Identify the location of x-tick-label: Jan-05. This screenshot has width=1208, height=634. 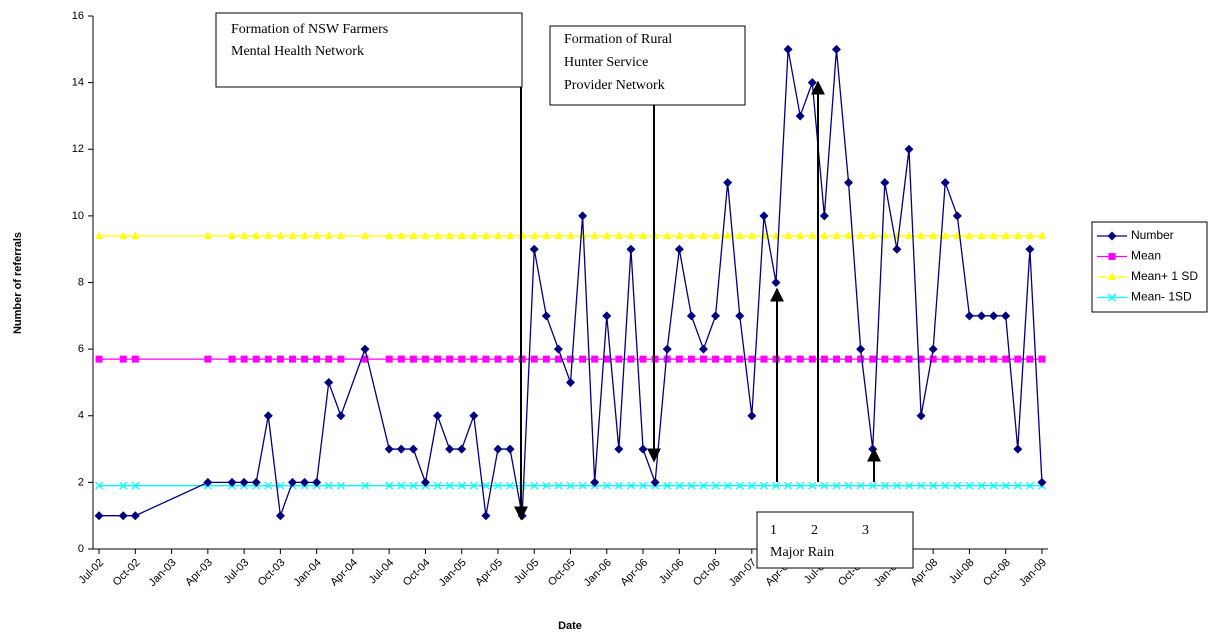
(453, 573).